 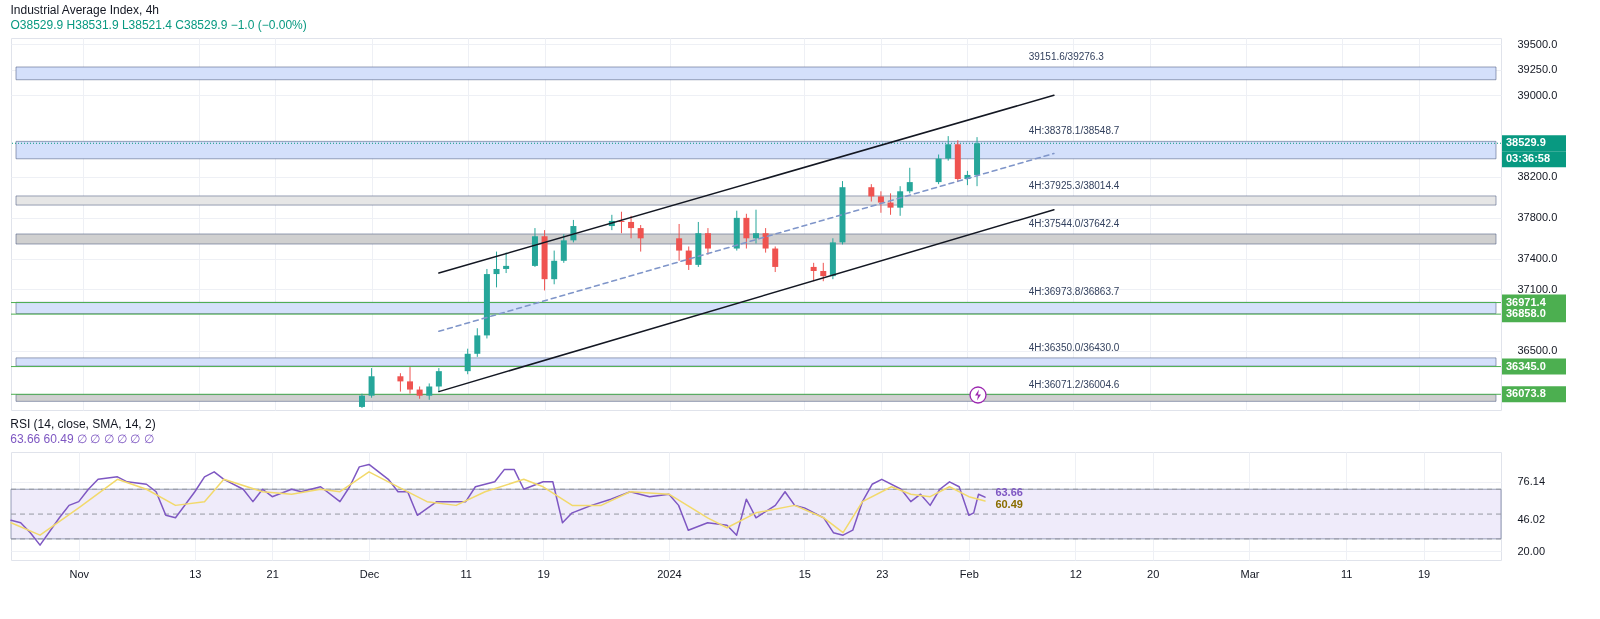 I want to click on x-tick-label: 20, so click(x=1153, y=573).